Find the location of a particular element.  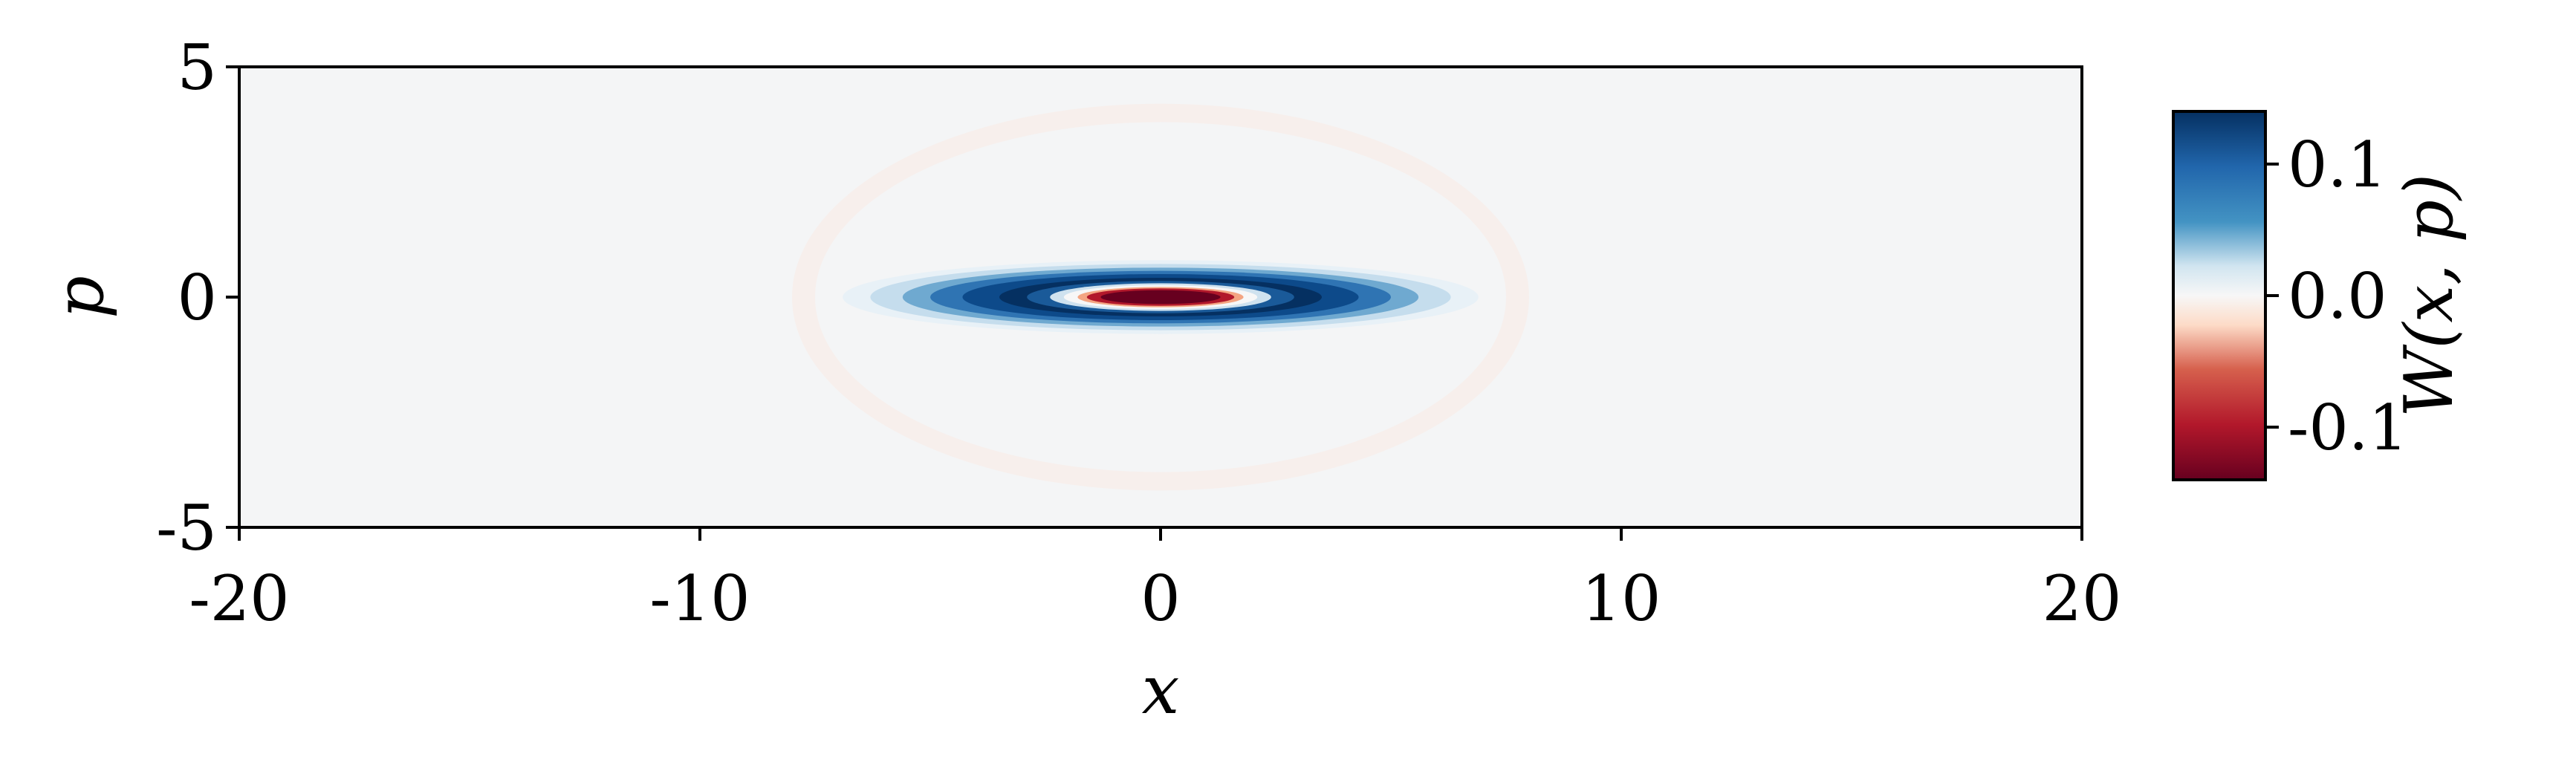

x-tick-label: -20 is located at coordinates (239, 598).